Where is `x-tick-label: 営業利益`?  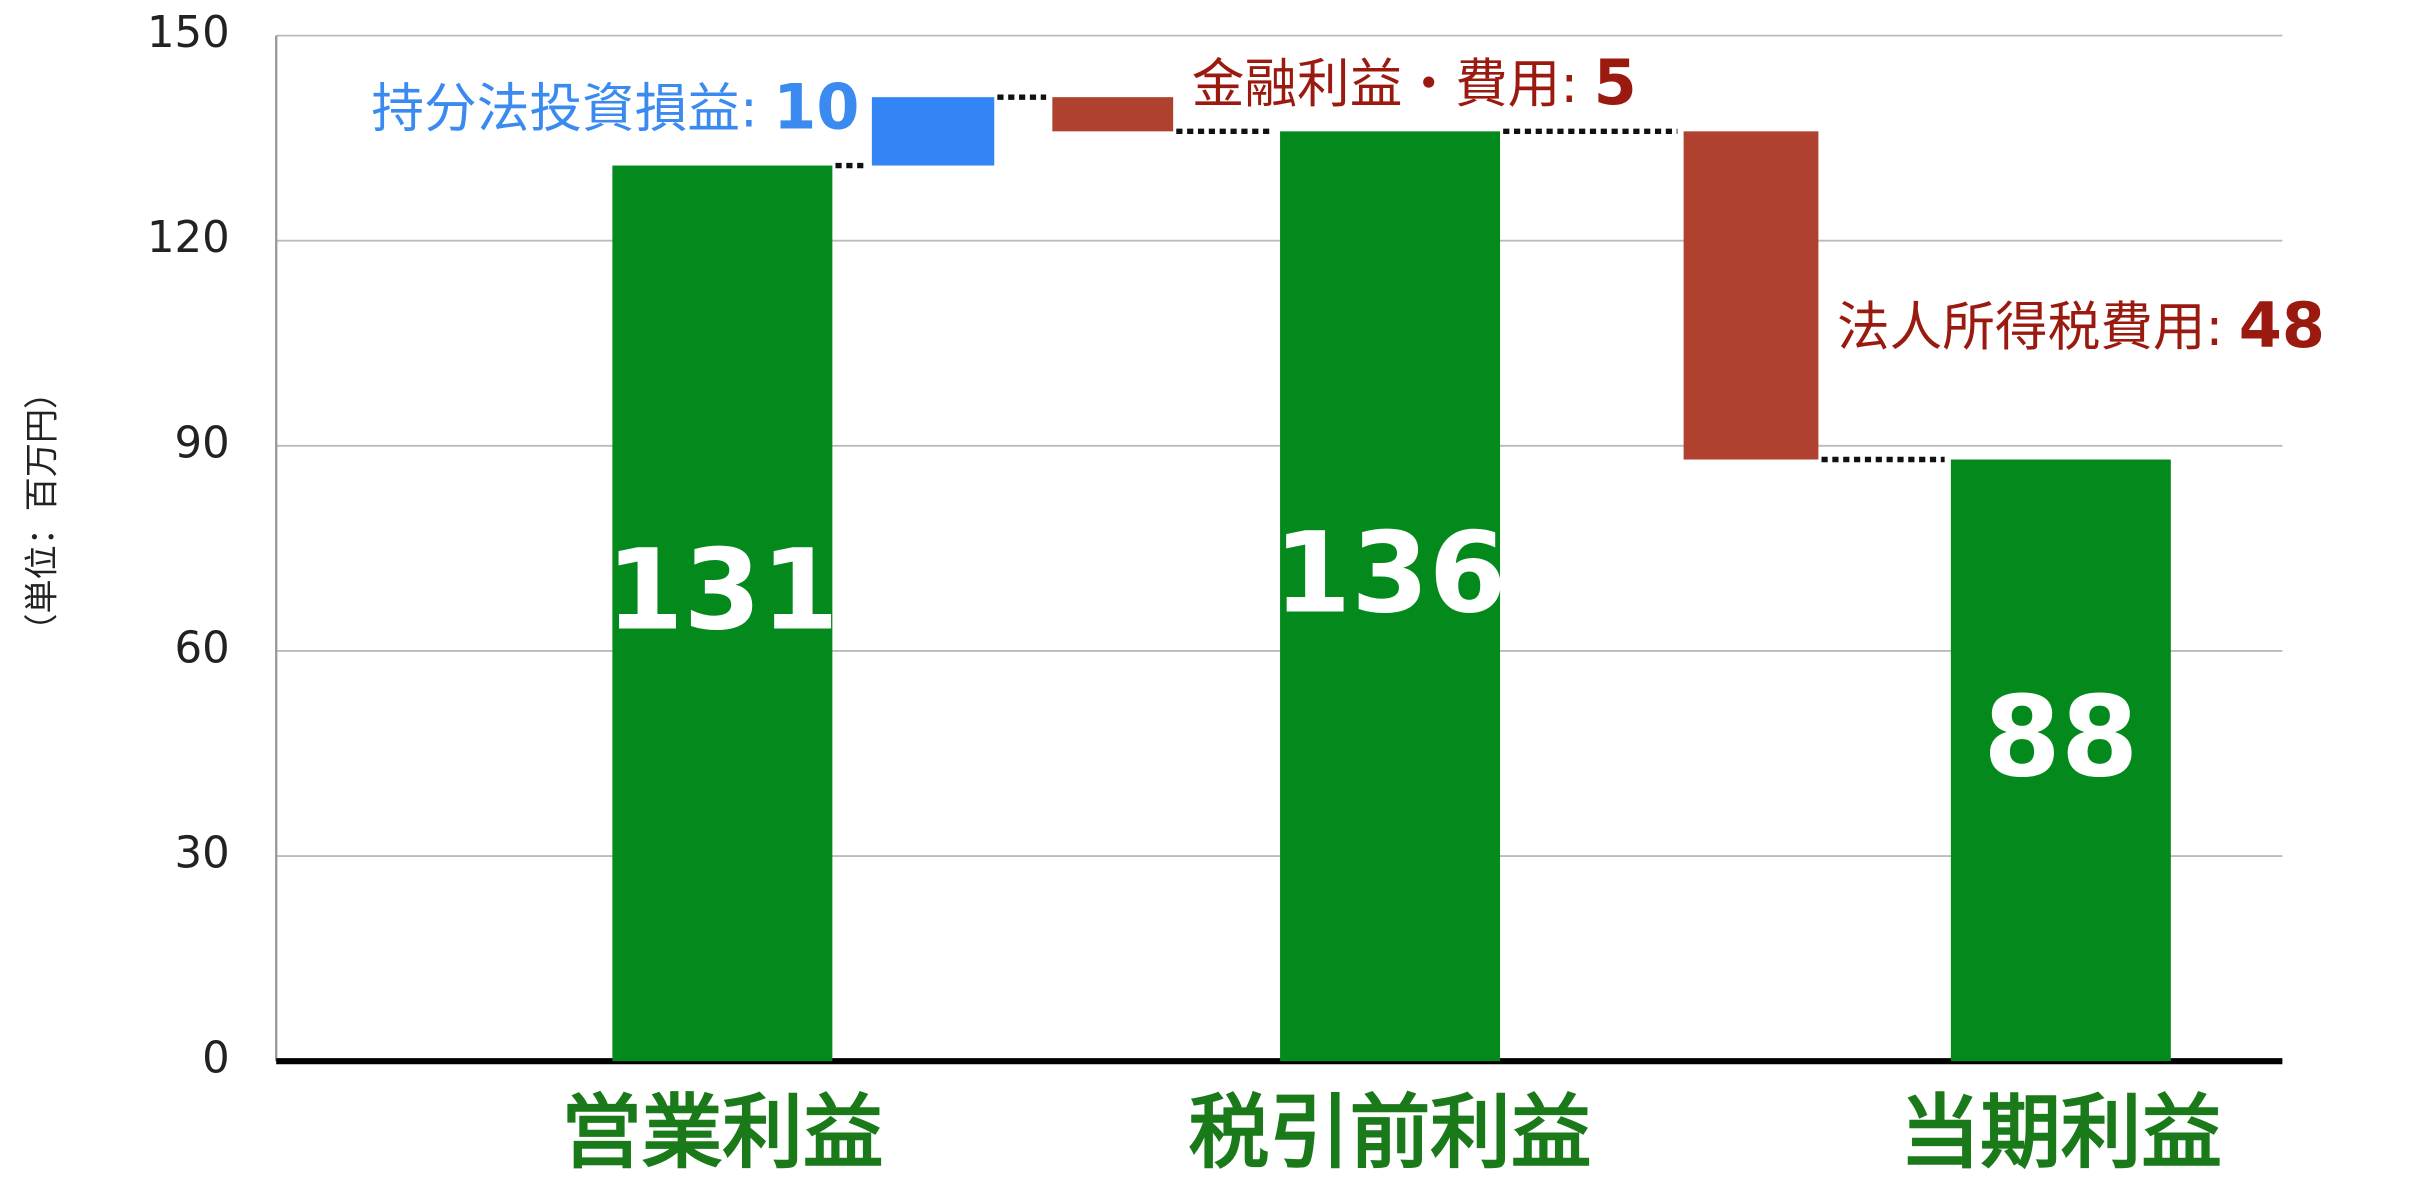
x-tick-label: 営業利益 is located at coordinates (722, 1133).